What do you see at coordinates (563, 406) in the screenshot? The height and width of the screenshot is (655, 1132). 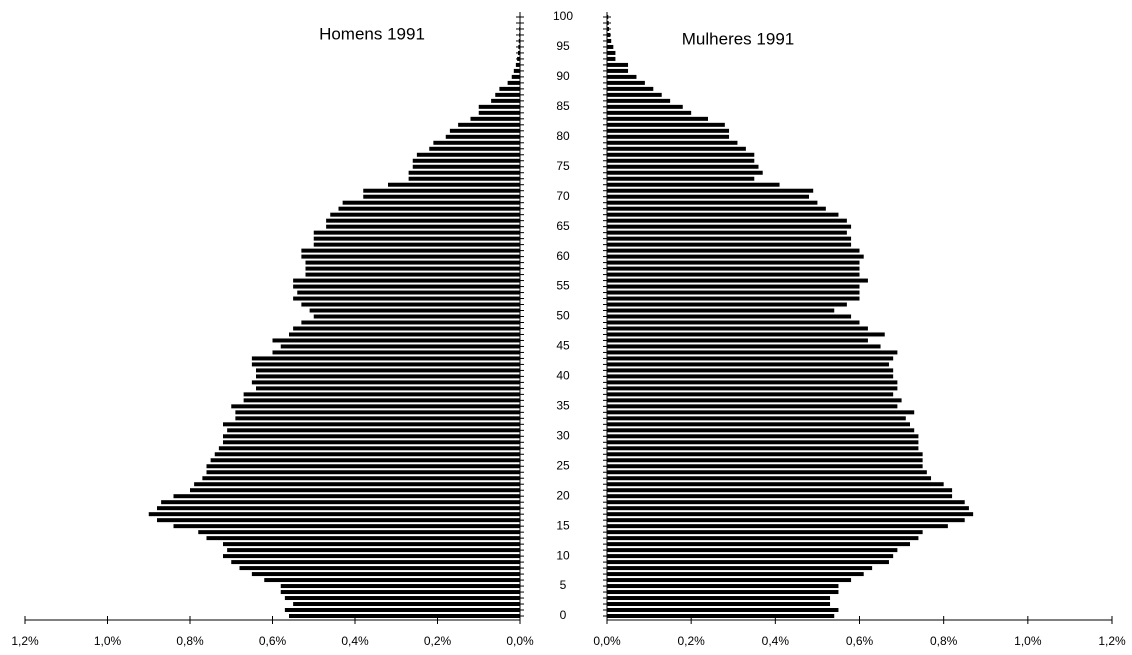 I see `age-label: 35` at bounding box center [563, 406].